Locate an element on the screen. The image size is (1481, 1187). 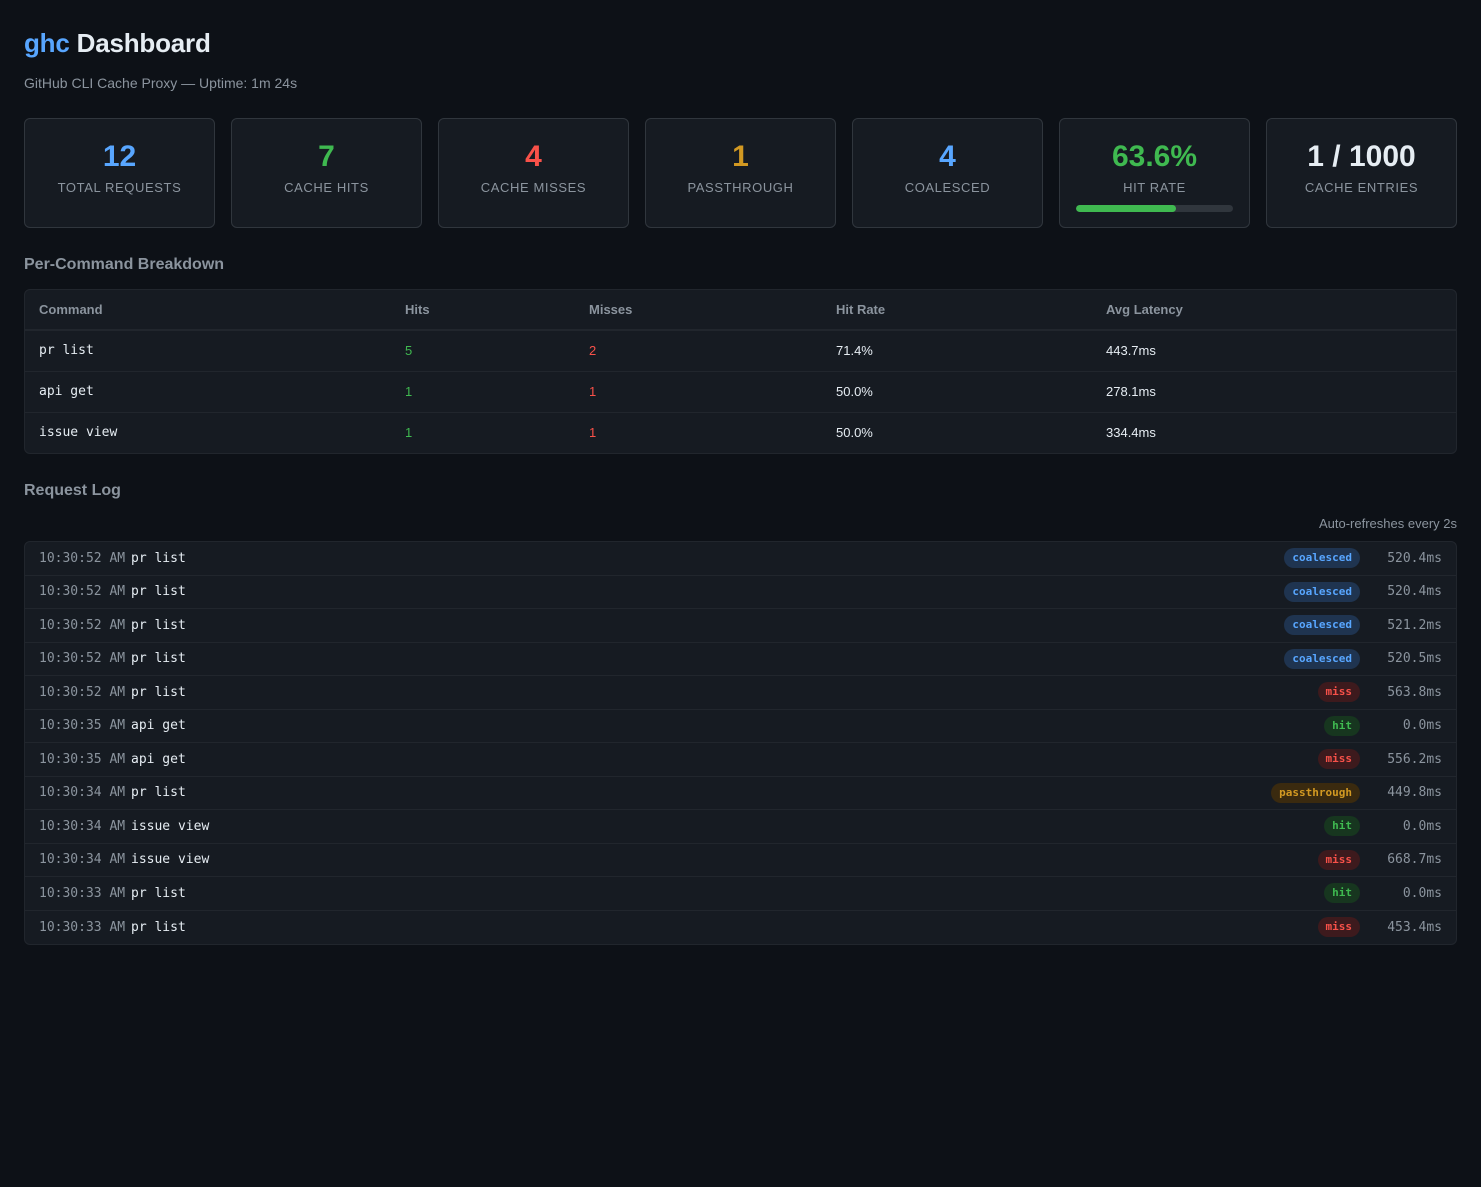
log-latency: 453.4ms is located at coordinates (1414, 927).